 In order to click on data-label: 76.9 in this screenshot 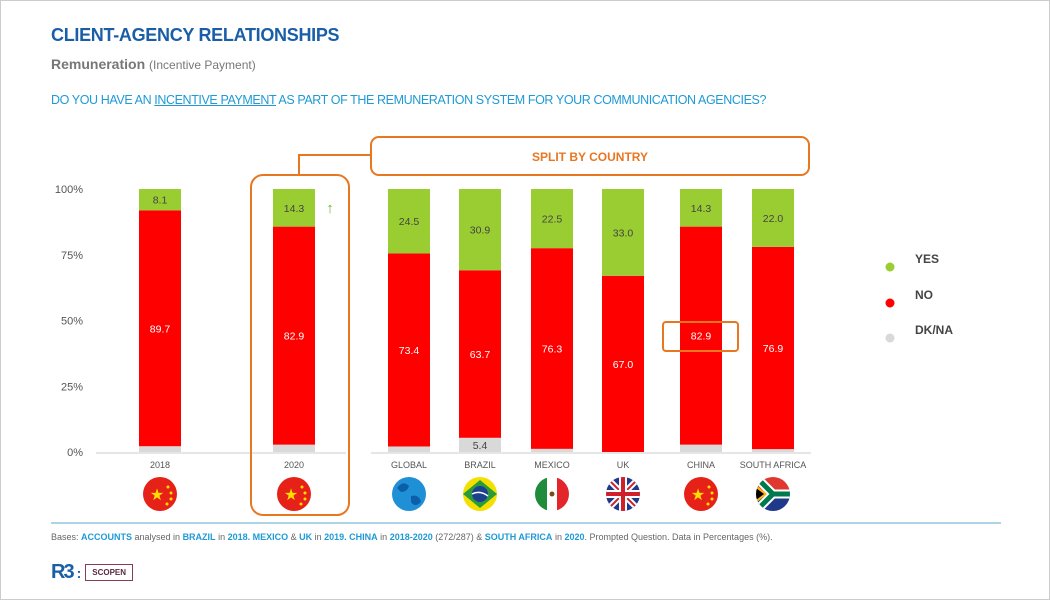, I will do `click(773, 349)`.